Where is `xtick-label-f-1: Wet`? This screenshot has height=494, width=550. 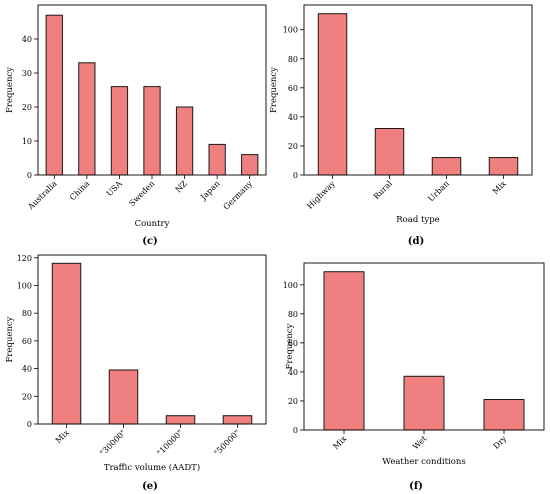 xtick-label-f-1: Wet is located at coordinates (420, 443).